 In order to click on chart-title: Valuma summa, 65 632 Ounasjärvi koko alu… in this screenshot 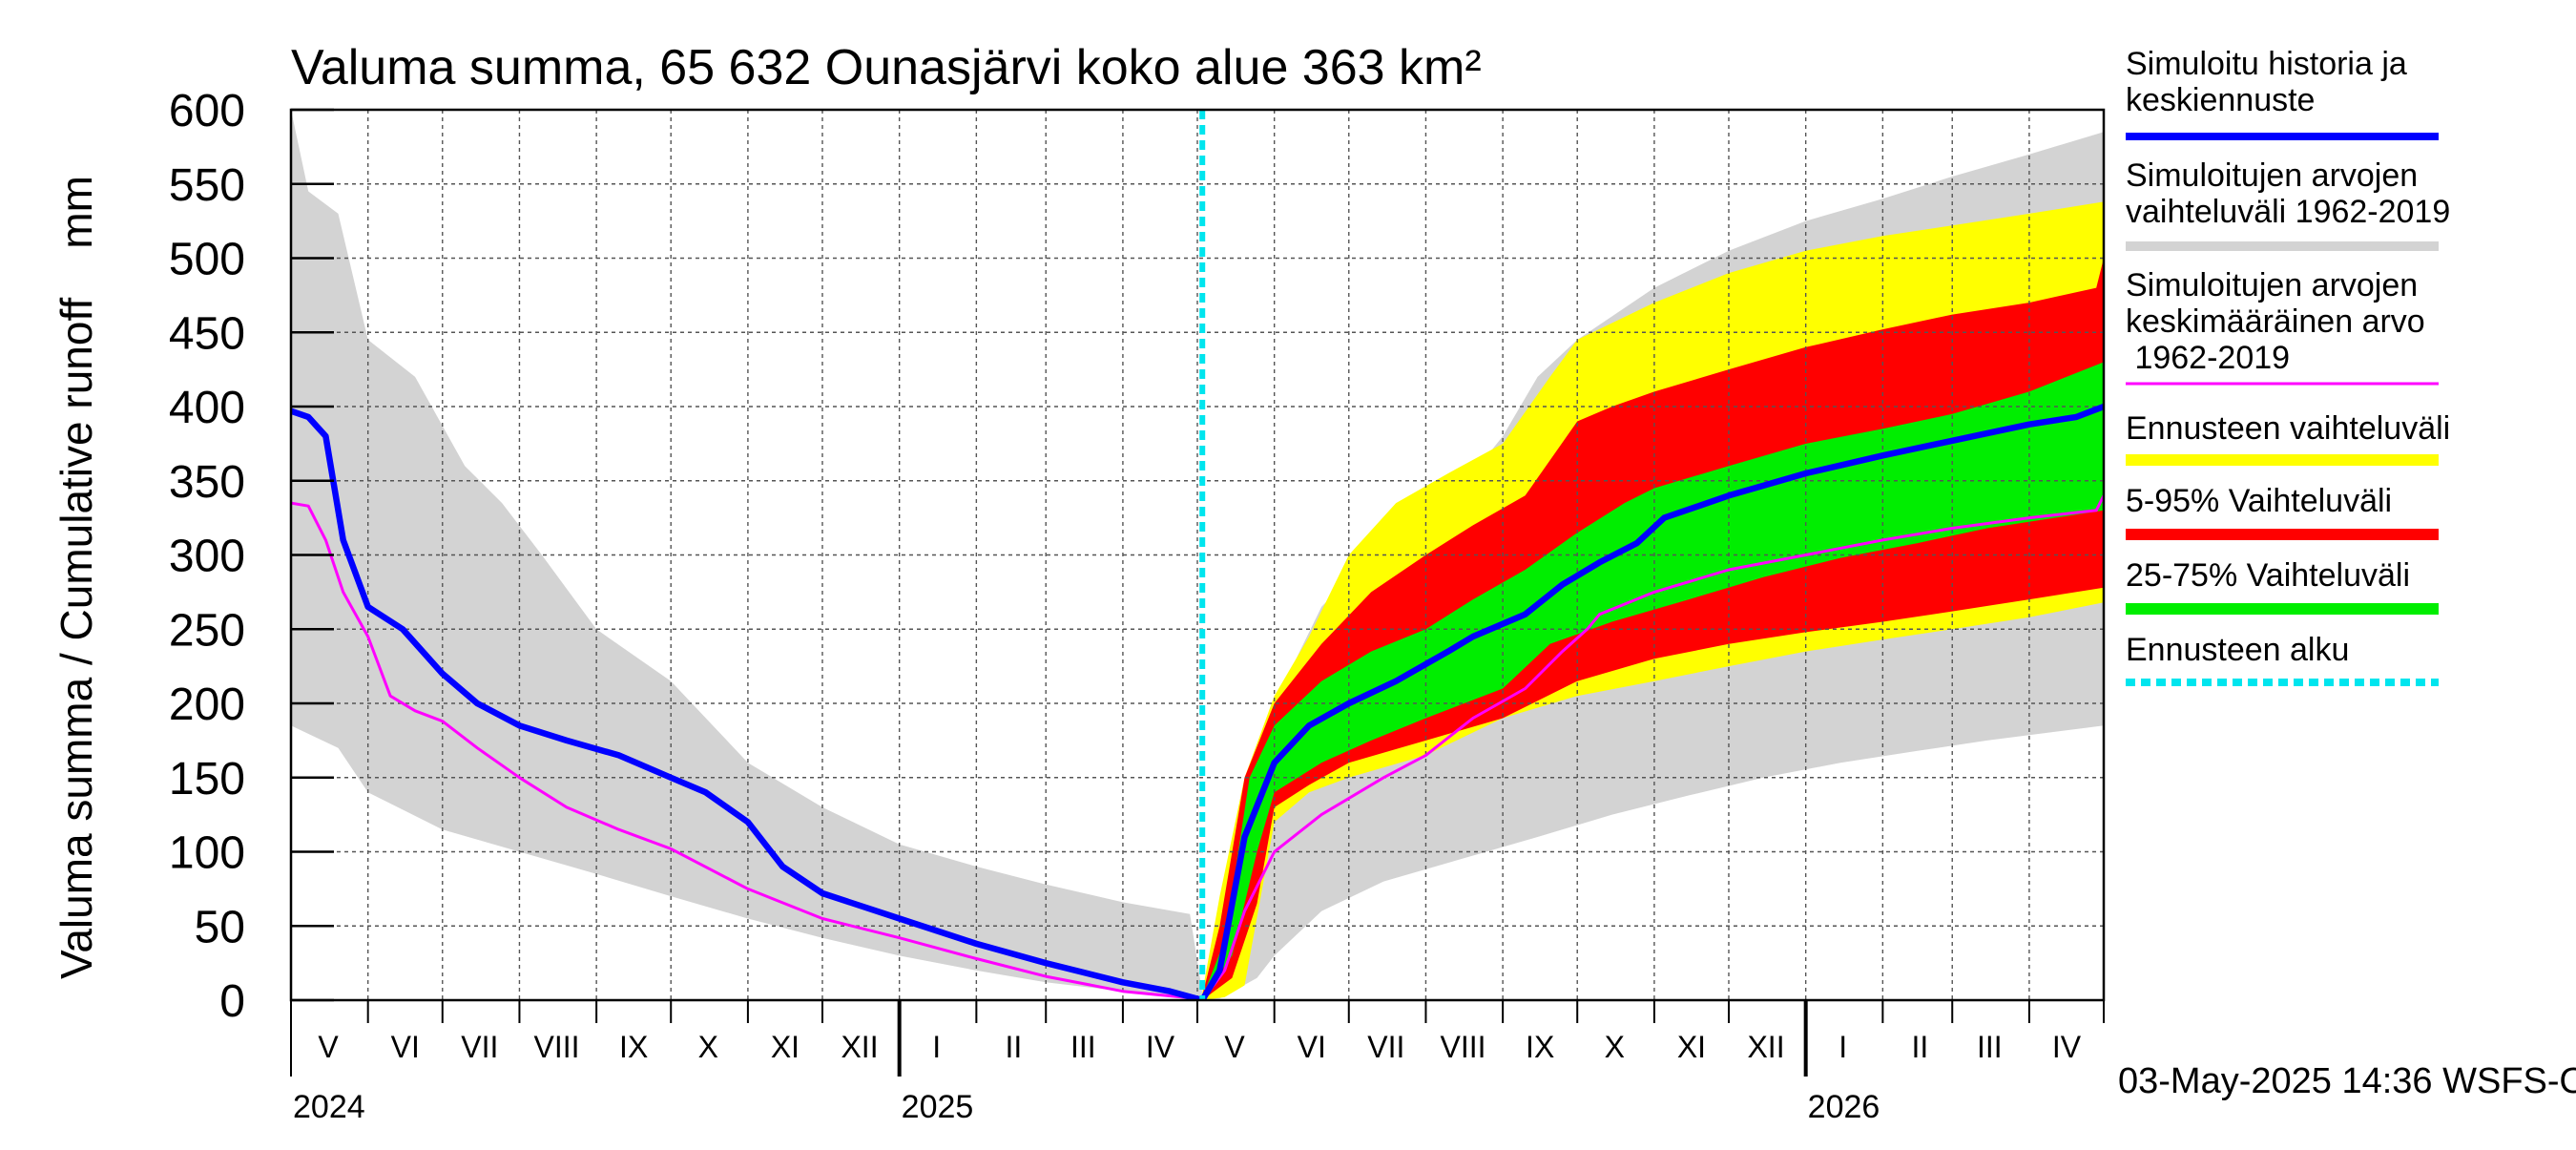, I will do `click(886, 67)`.